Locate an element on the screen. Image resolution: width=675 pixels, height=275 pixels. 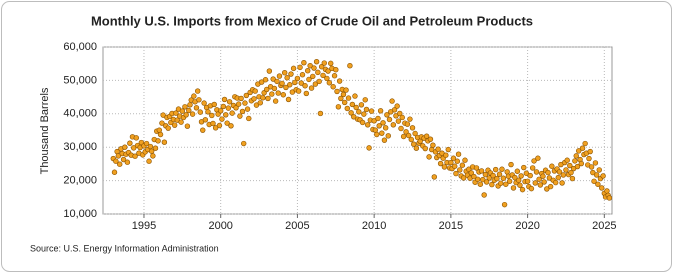
x-tick-label: 2005 is located at coordinates (297, 226).